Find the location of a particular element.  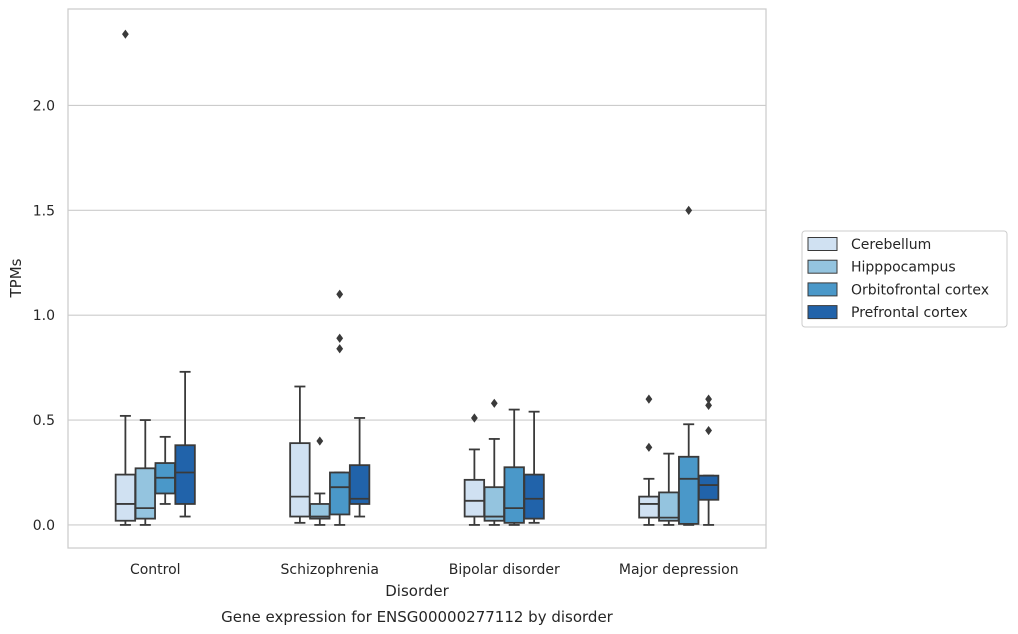

x-tick-label: Bipolar disorder is located at coordinates (504, 570).